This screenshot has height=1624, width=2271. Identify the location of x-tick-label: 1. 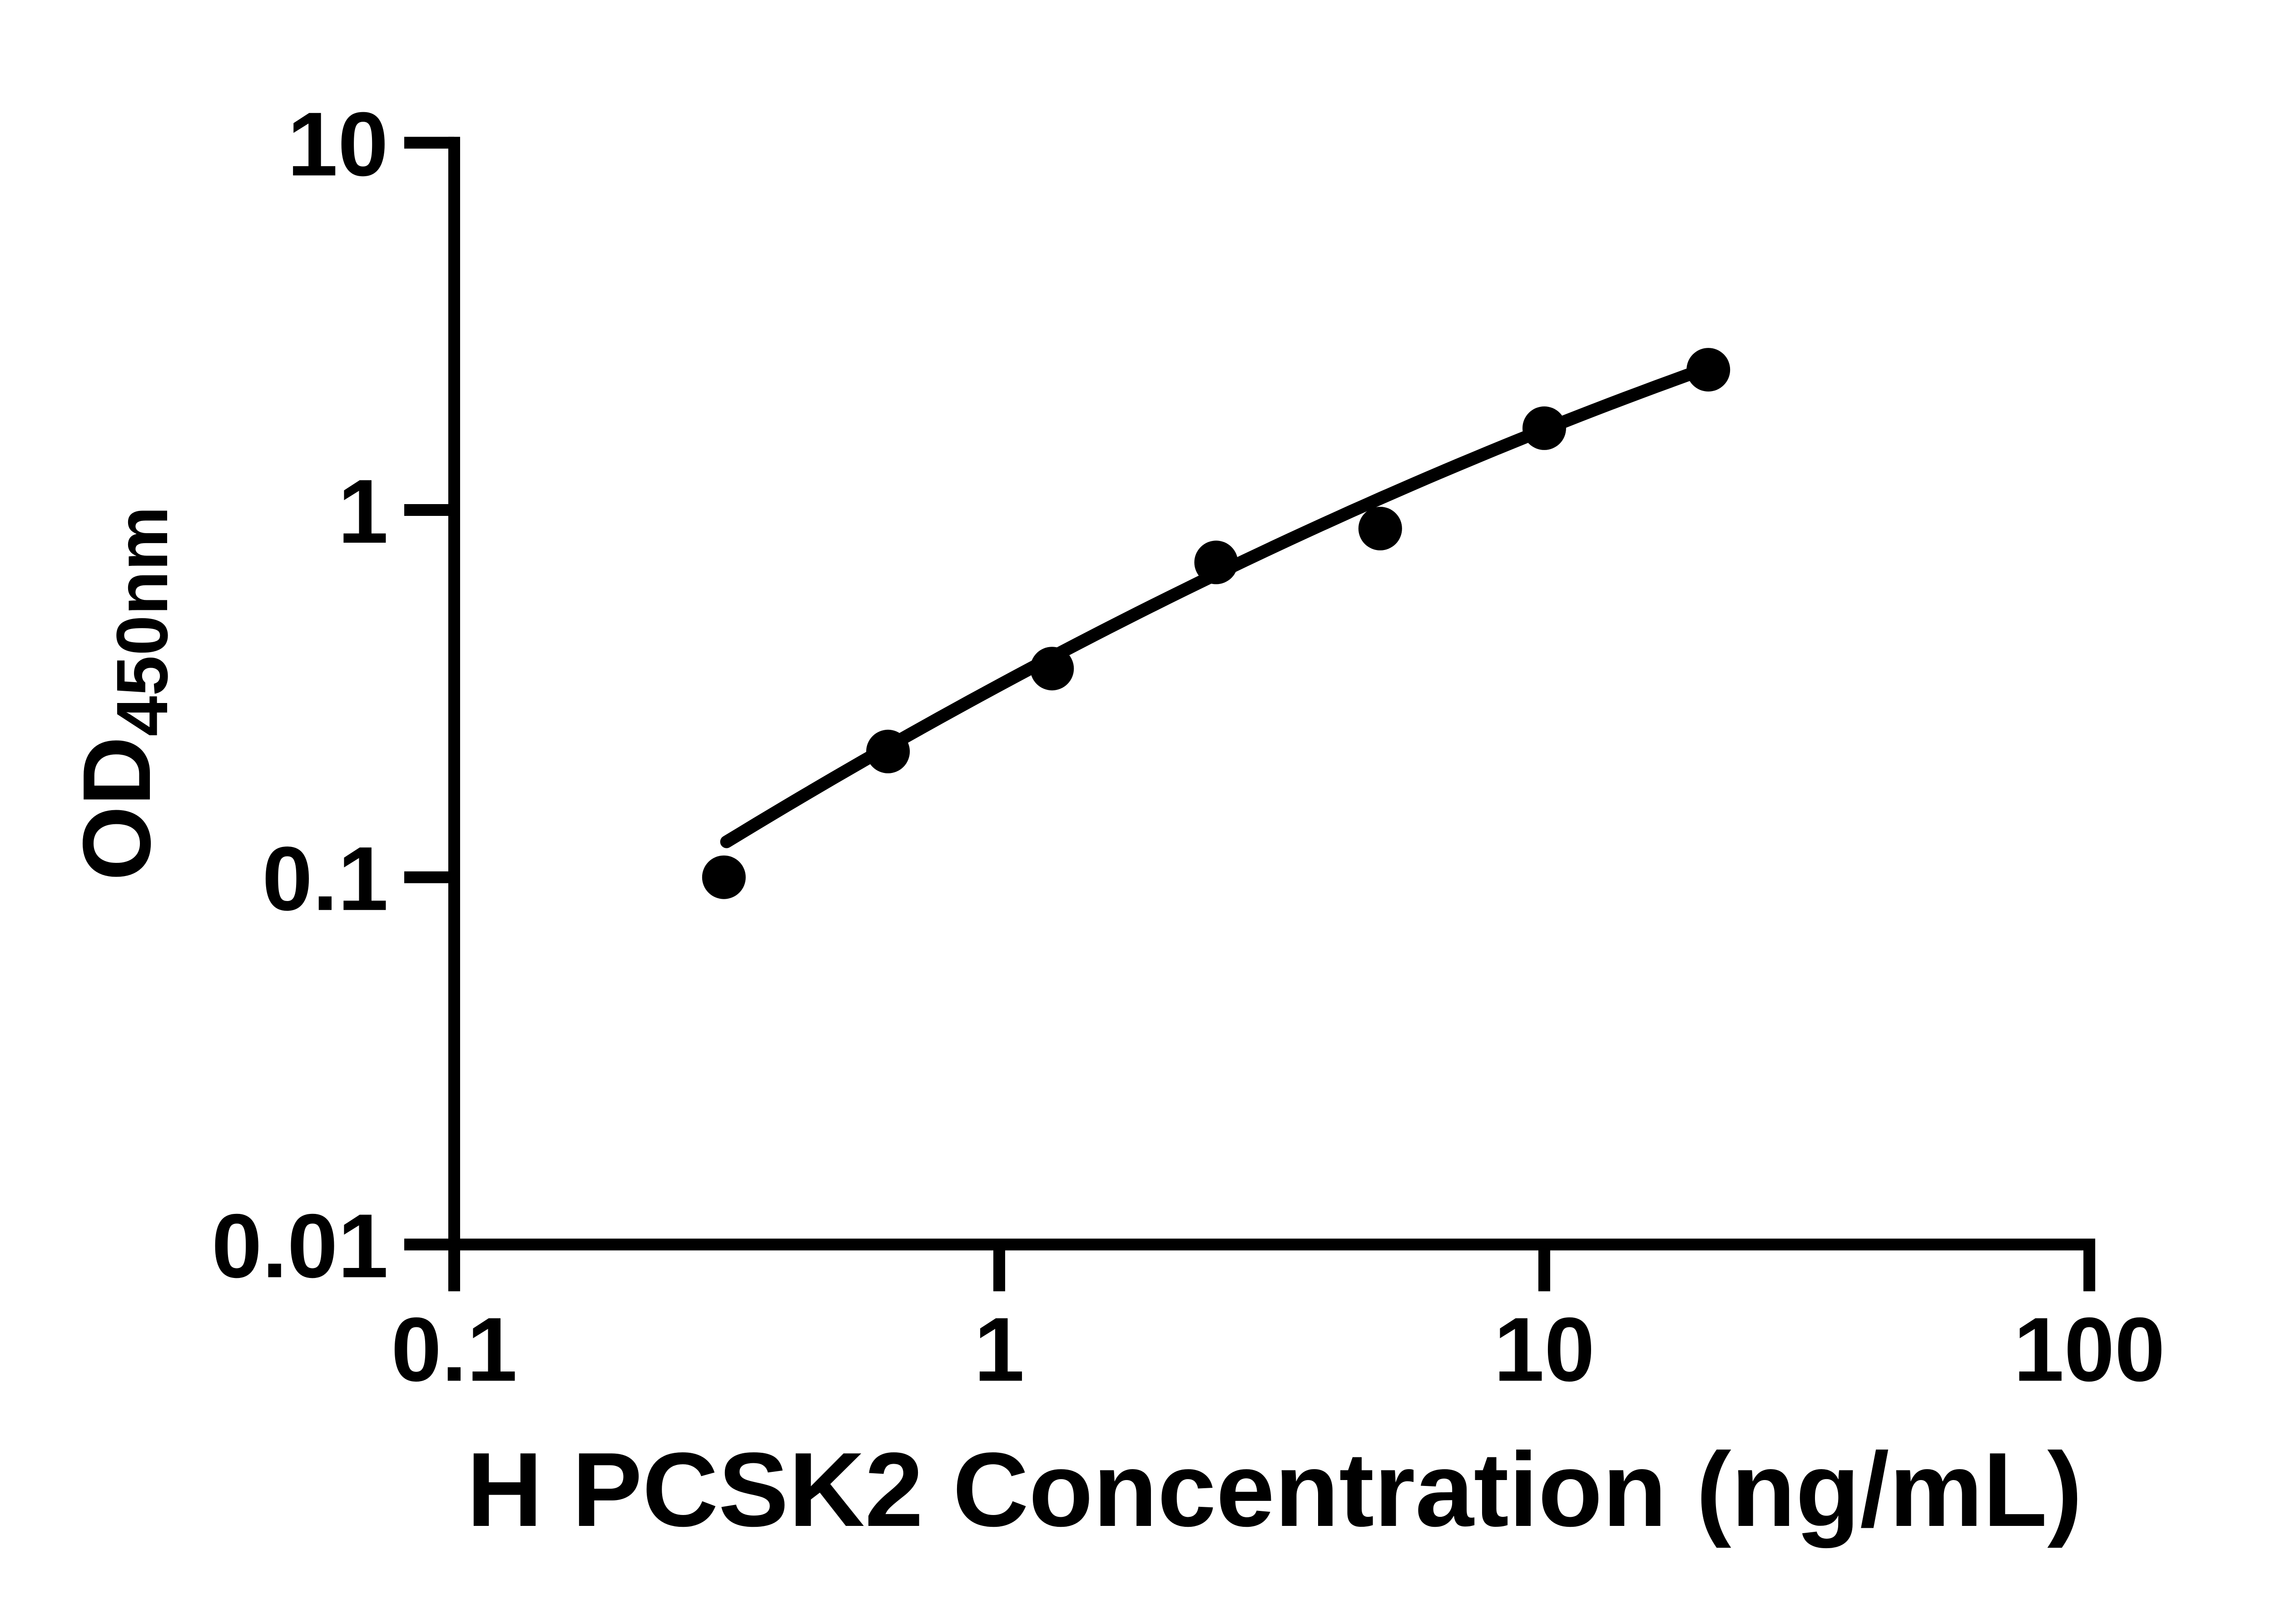
(999, 1349).